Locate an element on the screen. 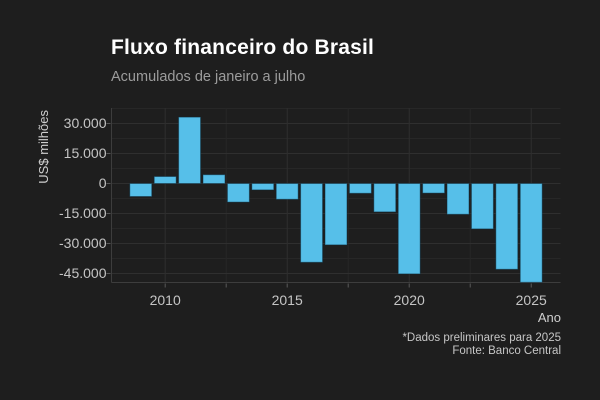  x-tick-label: 2025 is located at coordinates (531, 300).